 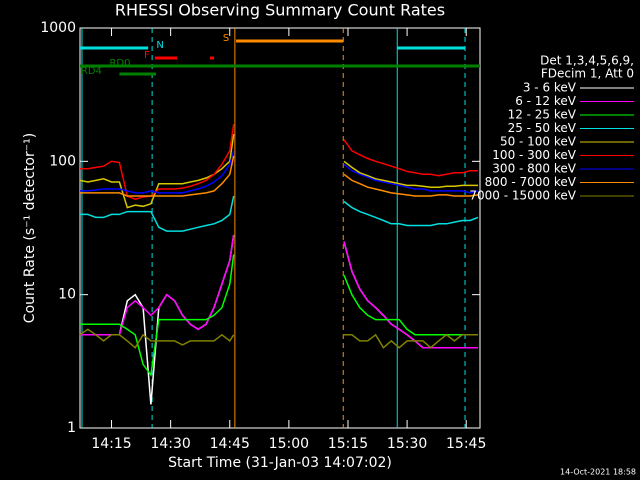 I want to click on x-tick-label: 15:00, so click(x=289, y=444).